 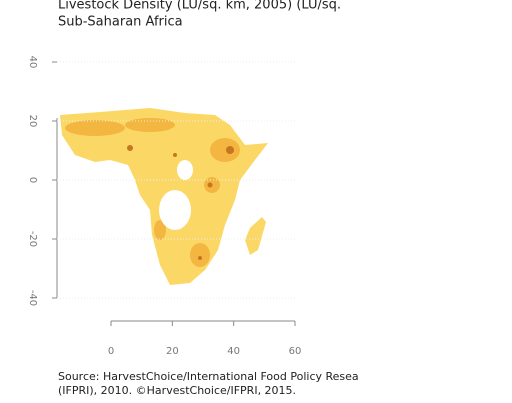 I want to click on x-tick-label: 40, so click(x=233, y=351).